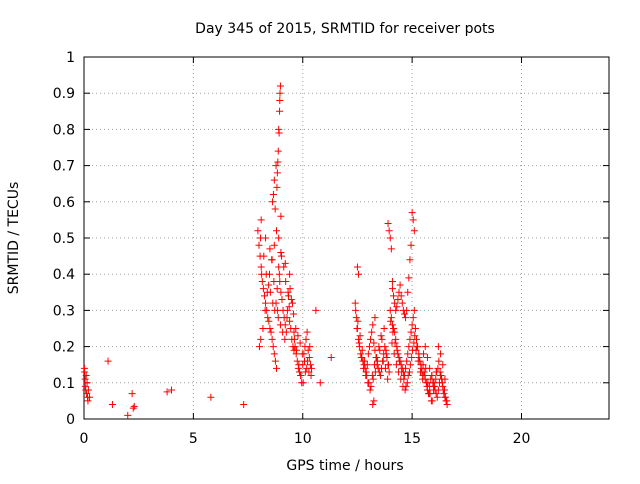 Image resolution: width=640 pixels, height=484 pixels. I want to click on y-tick-label: 0.4, so click(64, 275).